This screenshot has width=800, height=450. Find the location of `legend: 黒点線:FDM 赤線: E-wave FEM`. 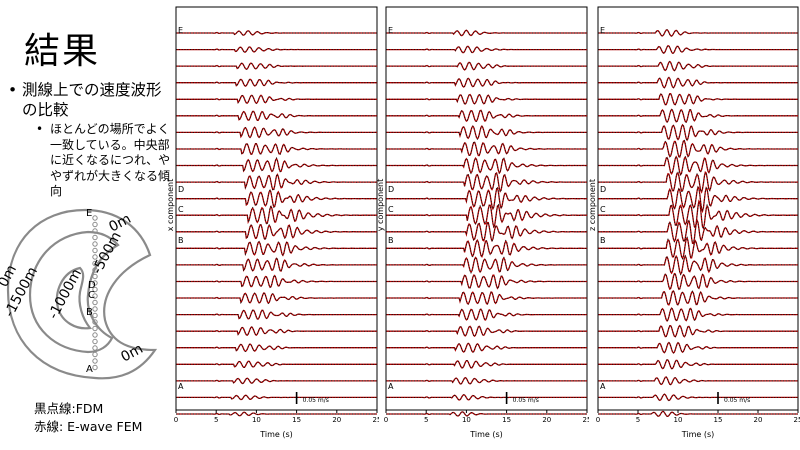

legend: 黒点線:FDM 赤線: E-wave FEM is located at coordinates (88, 418).